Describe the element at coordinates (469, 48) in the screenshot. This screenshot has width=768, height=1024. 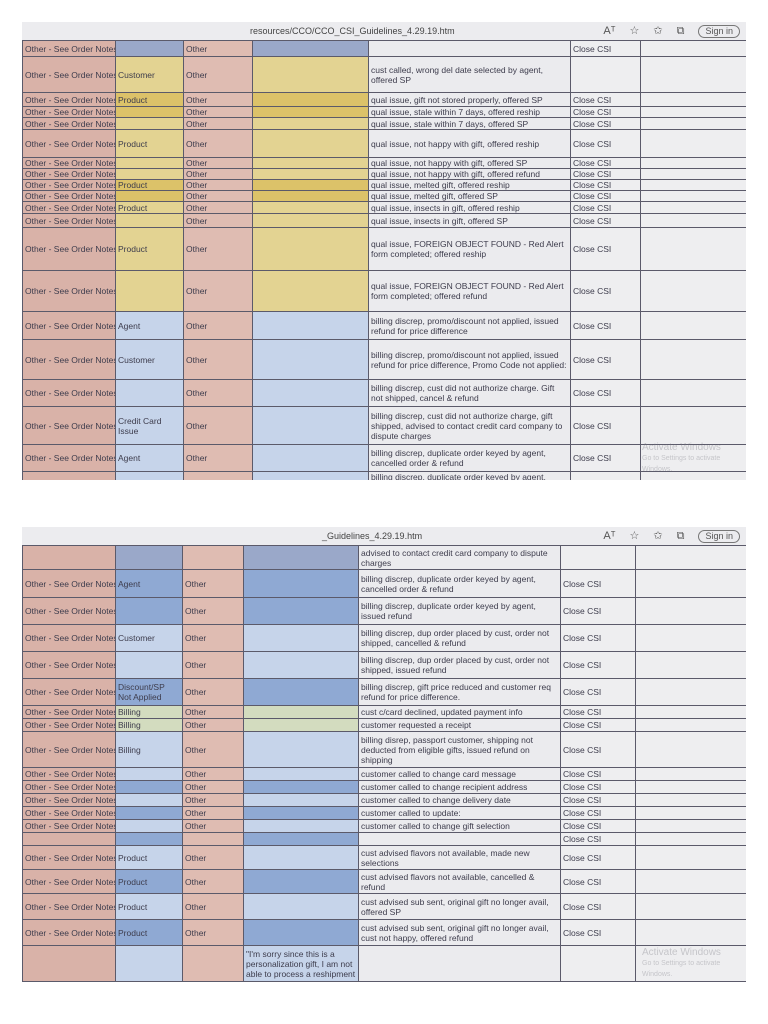
I see `description-cell` at that location.